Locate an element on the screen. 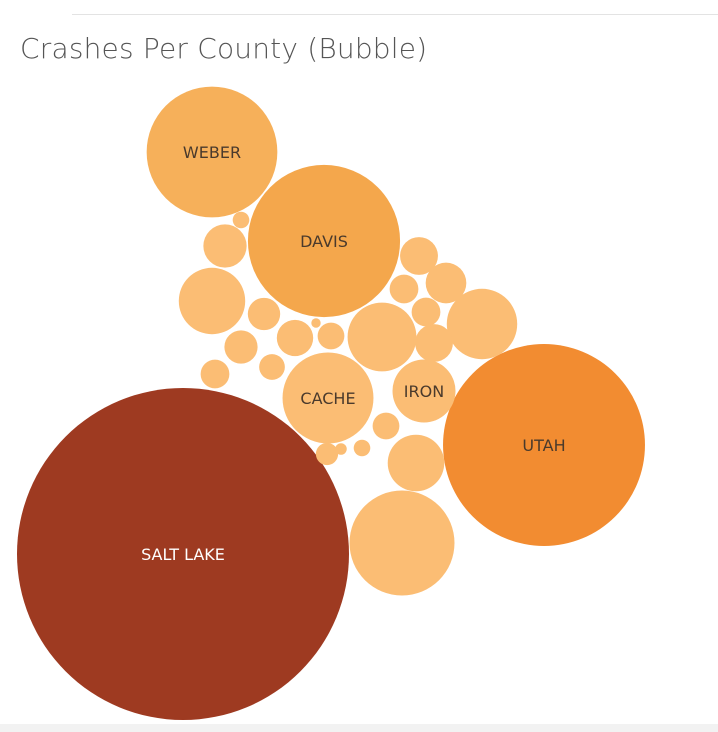 Image resolution: width=718 pixels, height=732 pixels. bubble-label-cache: CACHE is located at coordinates (327, 398).